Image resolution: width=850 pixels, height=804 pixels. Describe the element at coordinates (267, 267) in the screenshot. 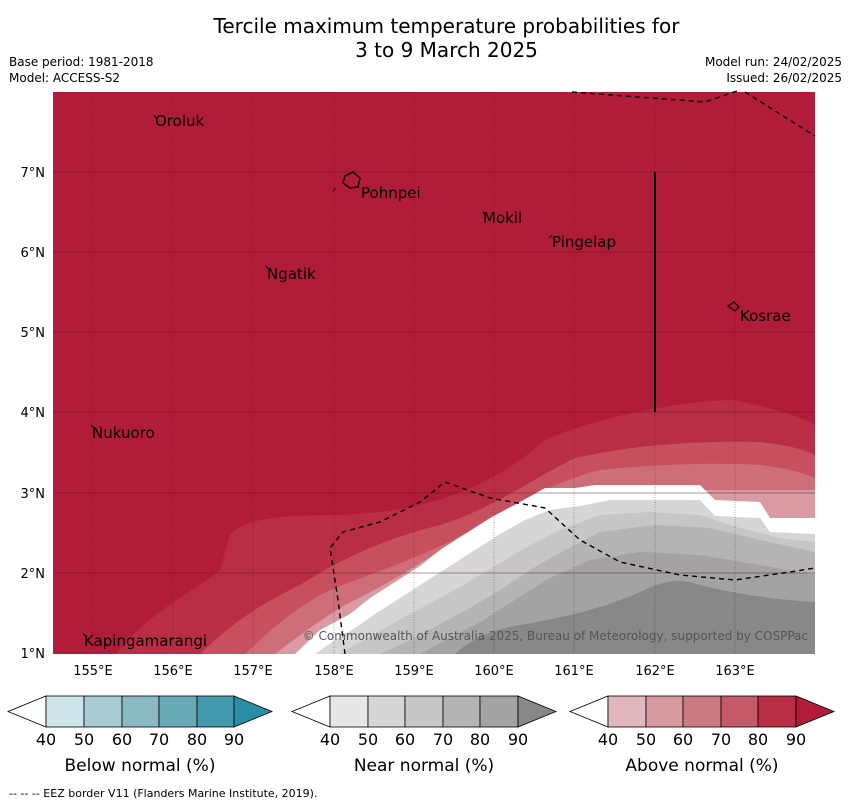

I see `ngatik-mark` at that location.